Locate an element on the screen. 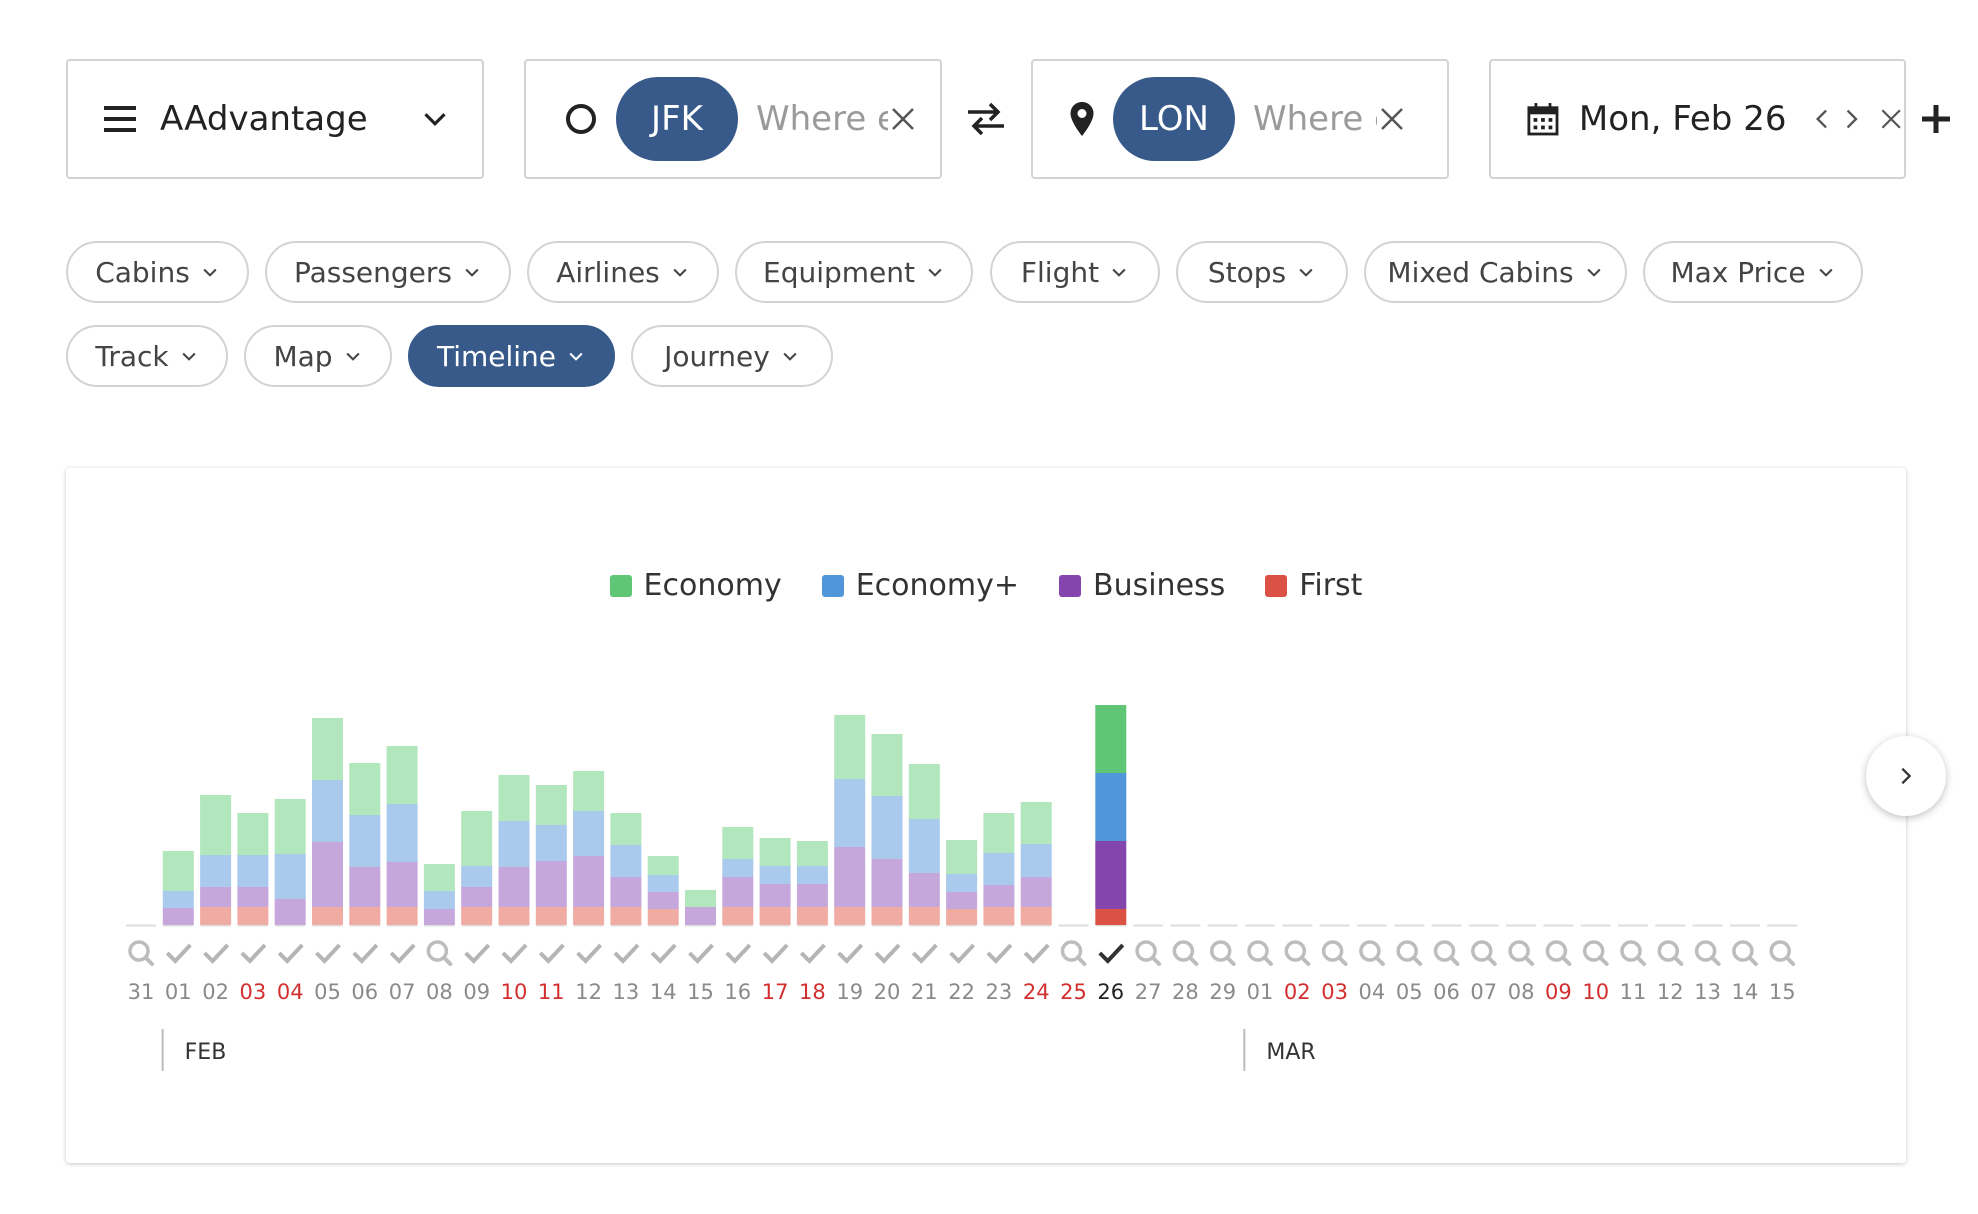 Image resolution: width=1978 pixels, height=1214 pixels. day-label: 16 is located at coordinates (737, 992).